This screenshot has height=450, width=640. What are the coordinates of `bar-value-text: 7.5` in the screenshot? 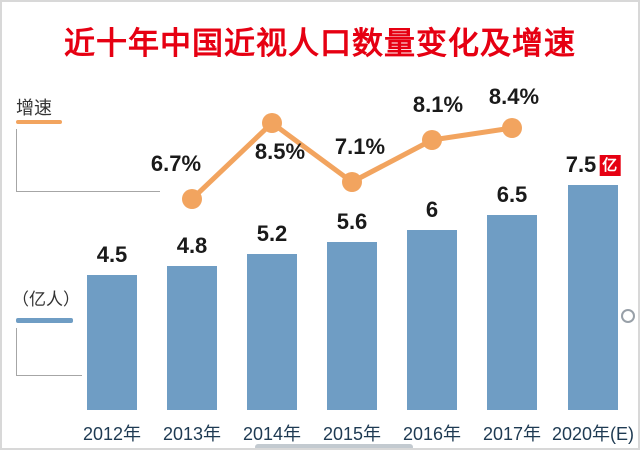 It's located at (581, 164).